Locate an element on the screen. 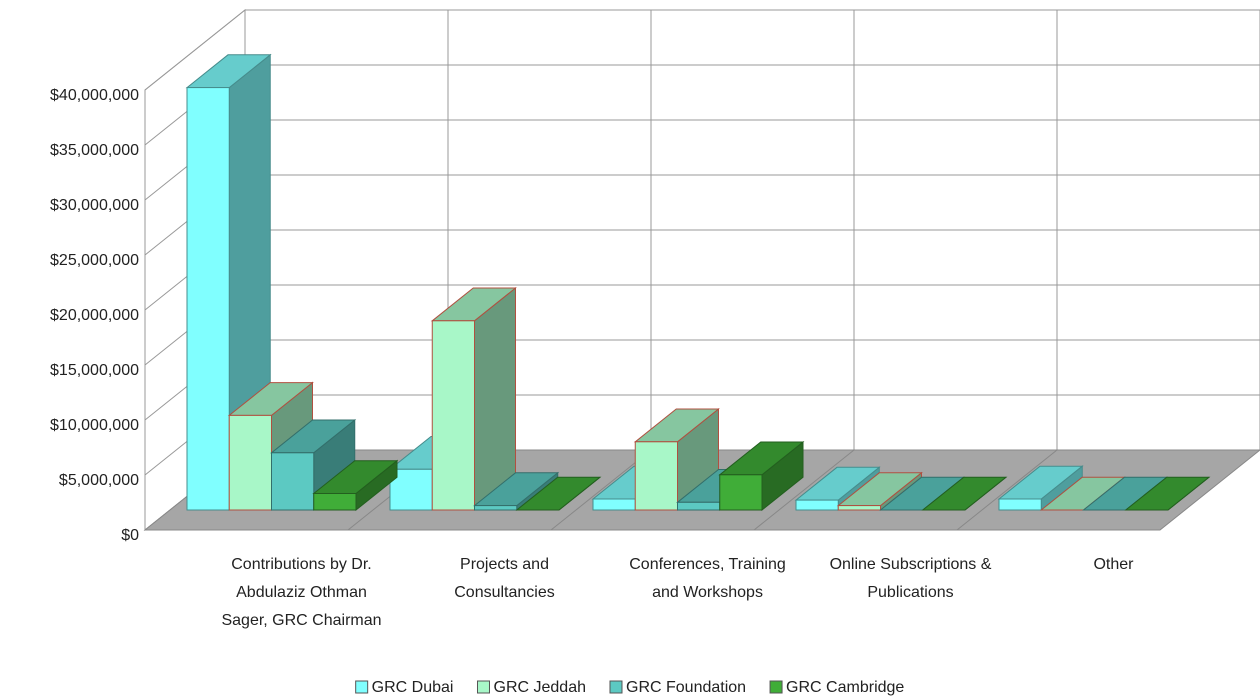  y-tick-label: $15,000,000 is located at coordinates (94, 370).